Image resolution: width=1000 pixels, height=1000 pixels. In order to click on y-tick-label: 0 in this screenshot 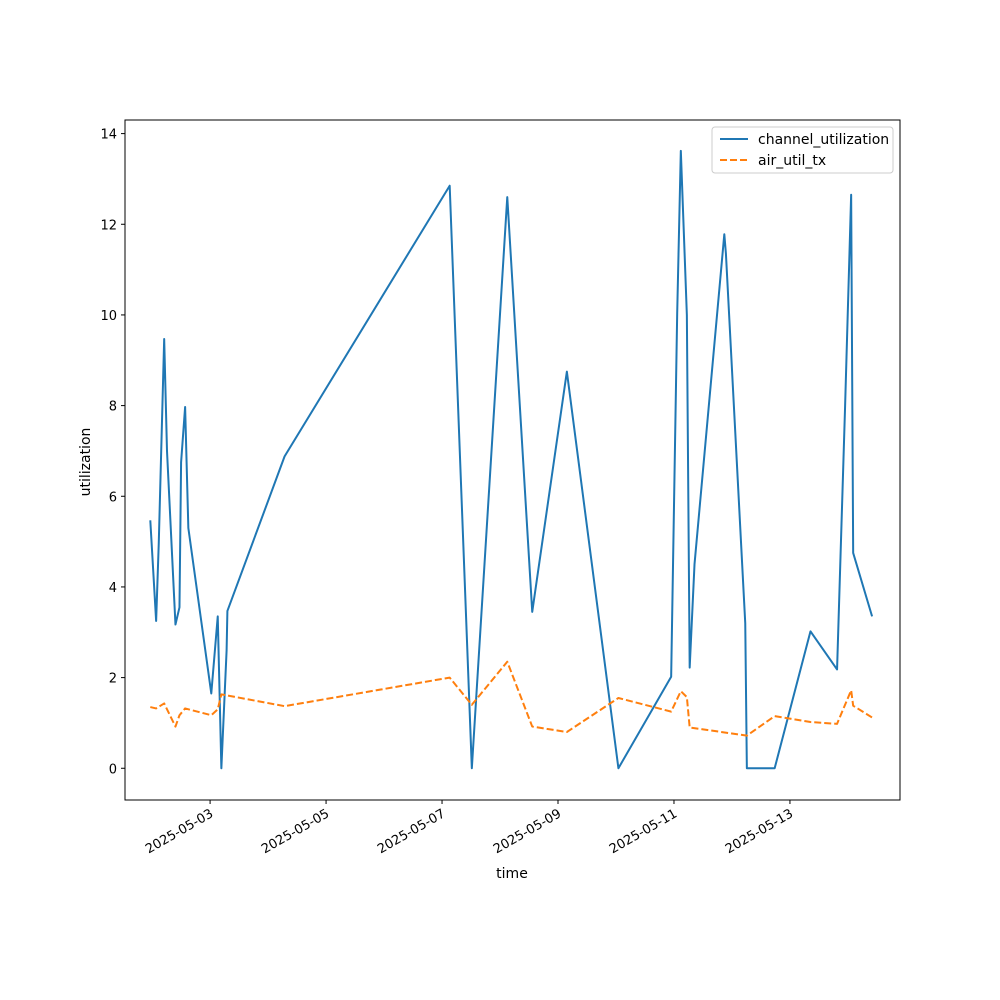, I will do `click(113, 769)`.